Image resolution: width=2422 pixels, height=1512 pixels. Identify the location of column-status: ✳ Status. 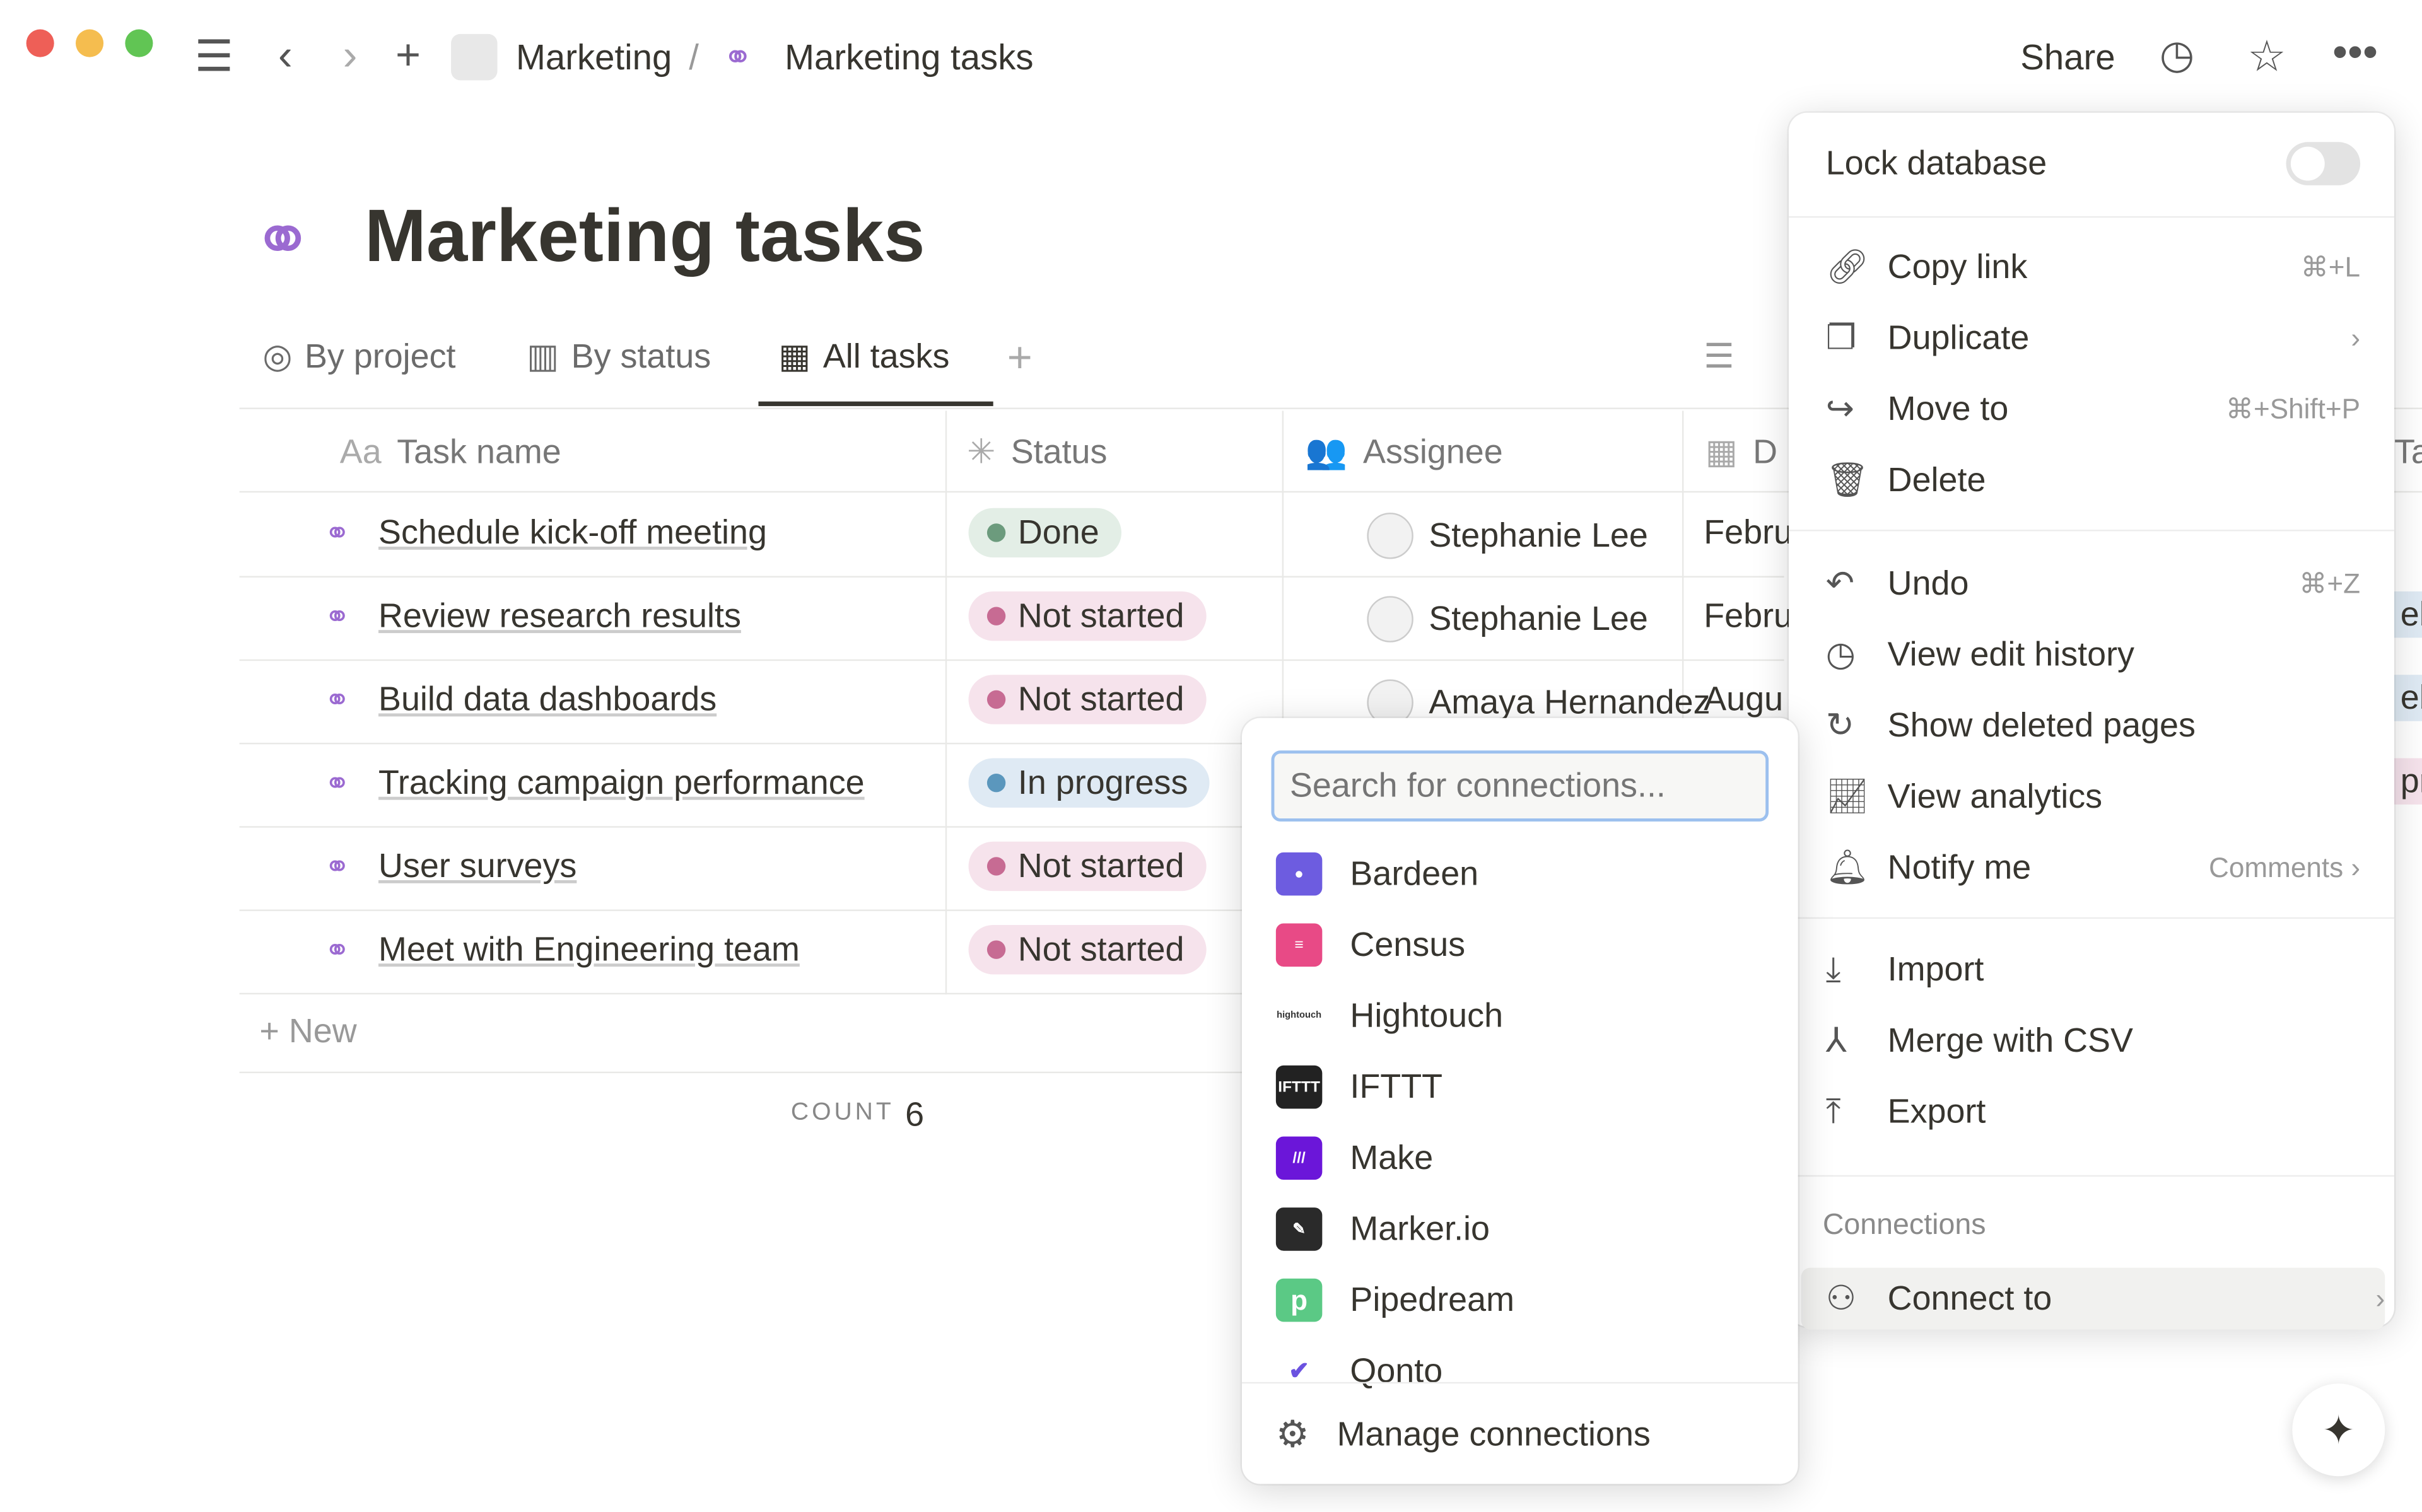
(1037, 453).